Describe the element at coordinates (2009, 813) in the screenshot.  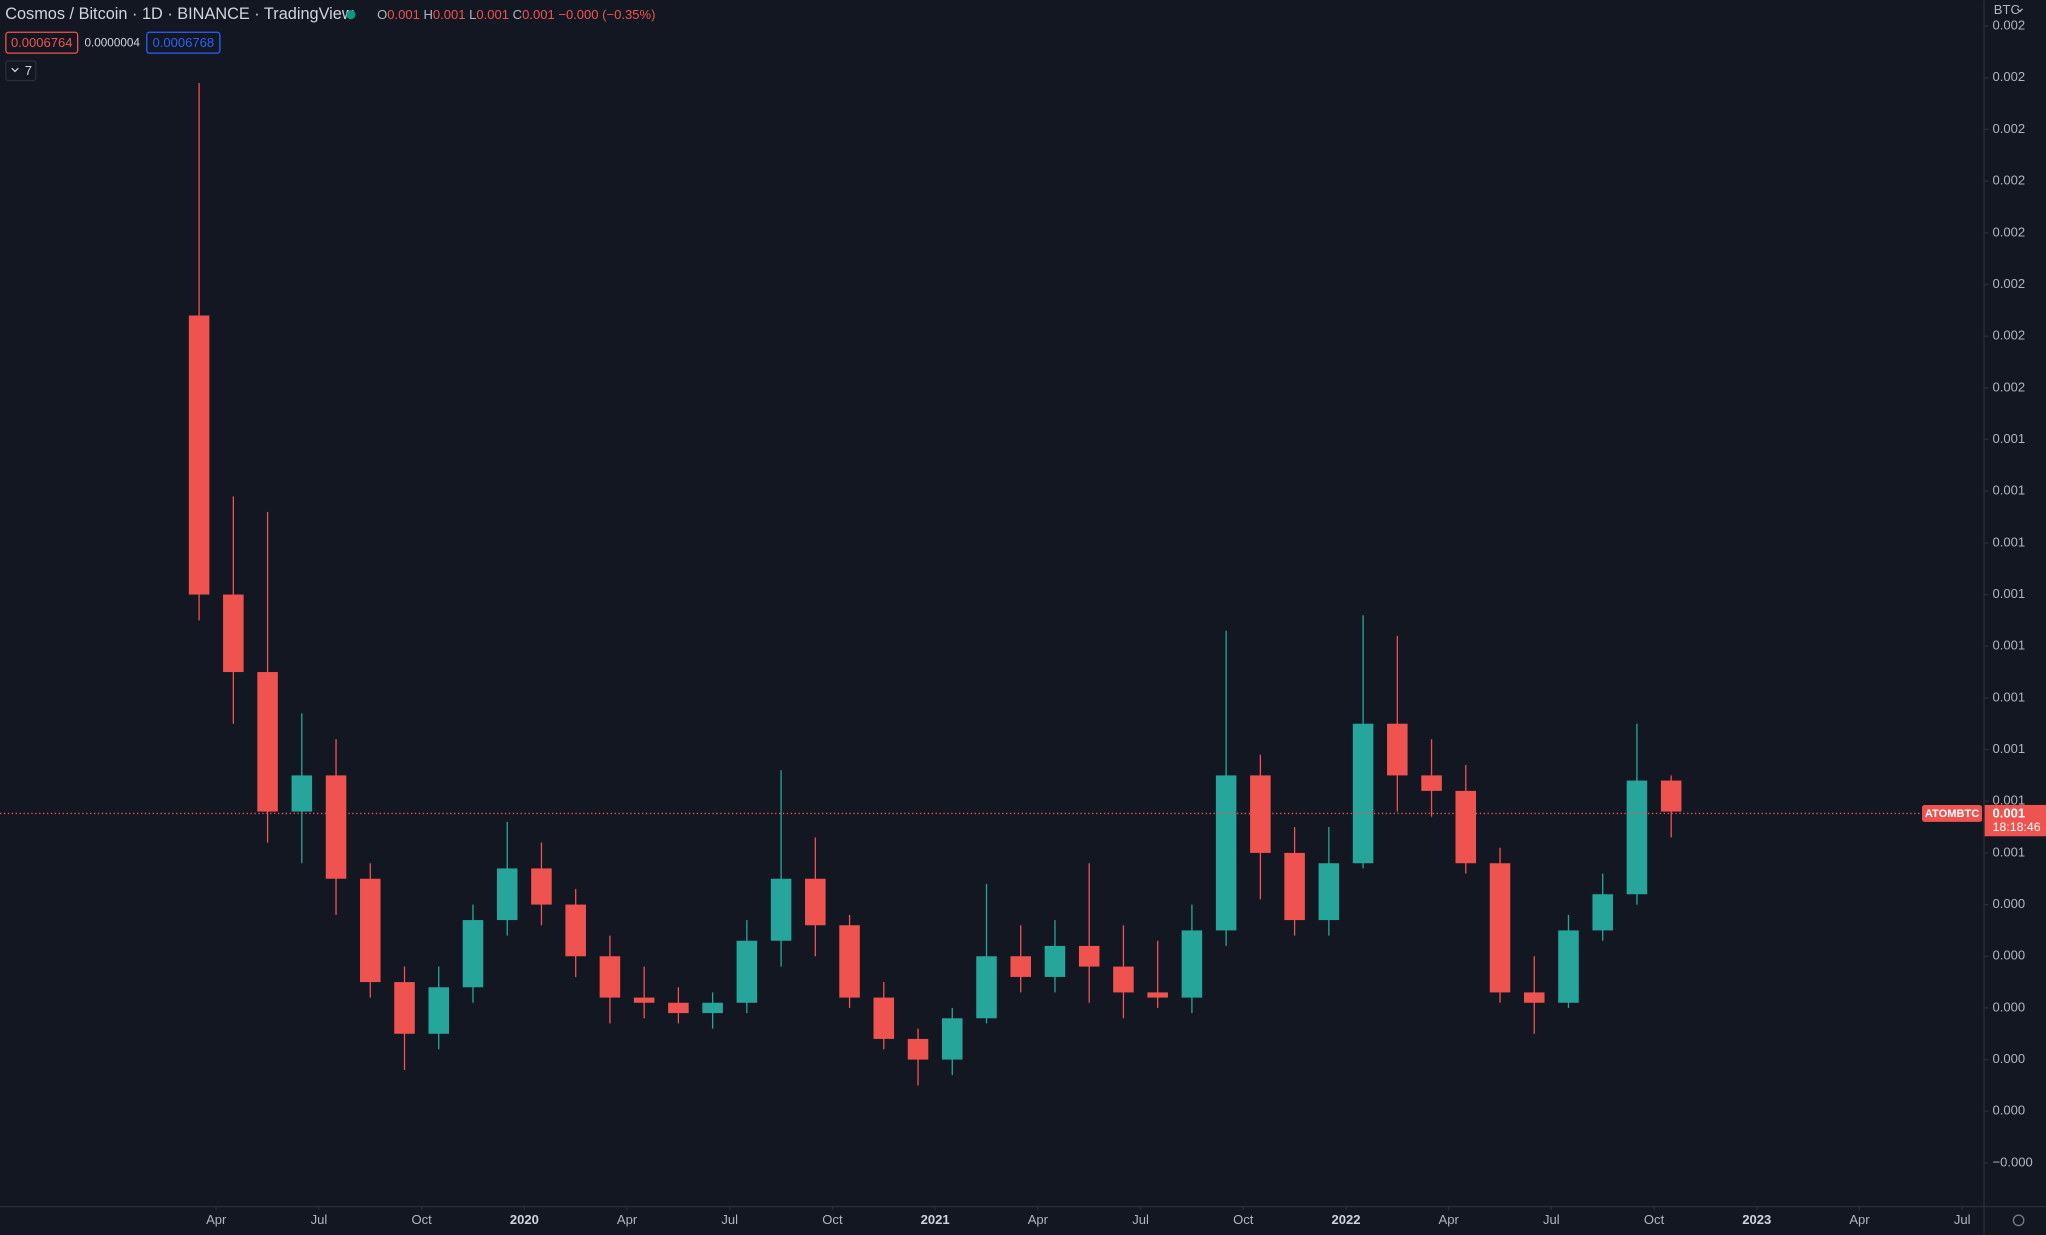
I see `price-tag-label: 0.001` at that location.